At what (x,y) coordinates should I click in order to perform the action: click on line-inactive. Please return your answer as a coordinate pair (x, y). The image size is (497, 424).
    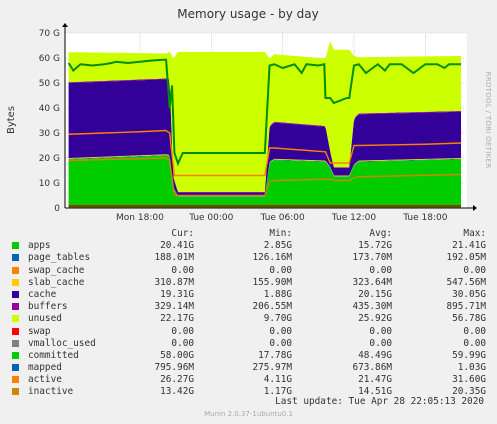
    Looking at the image, I should click on (265, 177).